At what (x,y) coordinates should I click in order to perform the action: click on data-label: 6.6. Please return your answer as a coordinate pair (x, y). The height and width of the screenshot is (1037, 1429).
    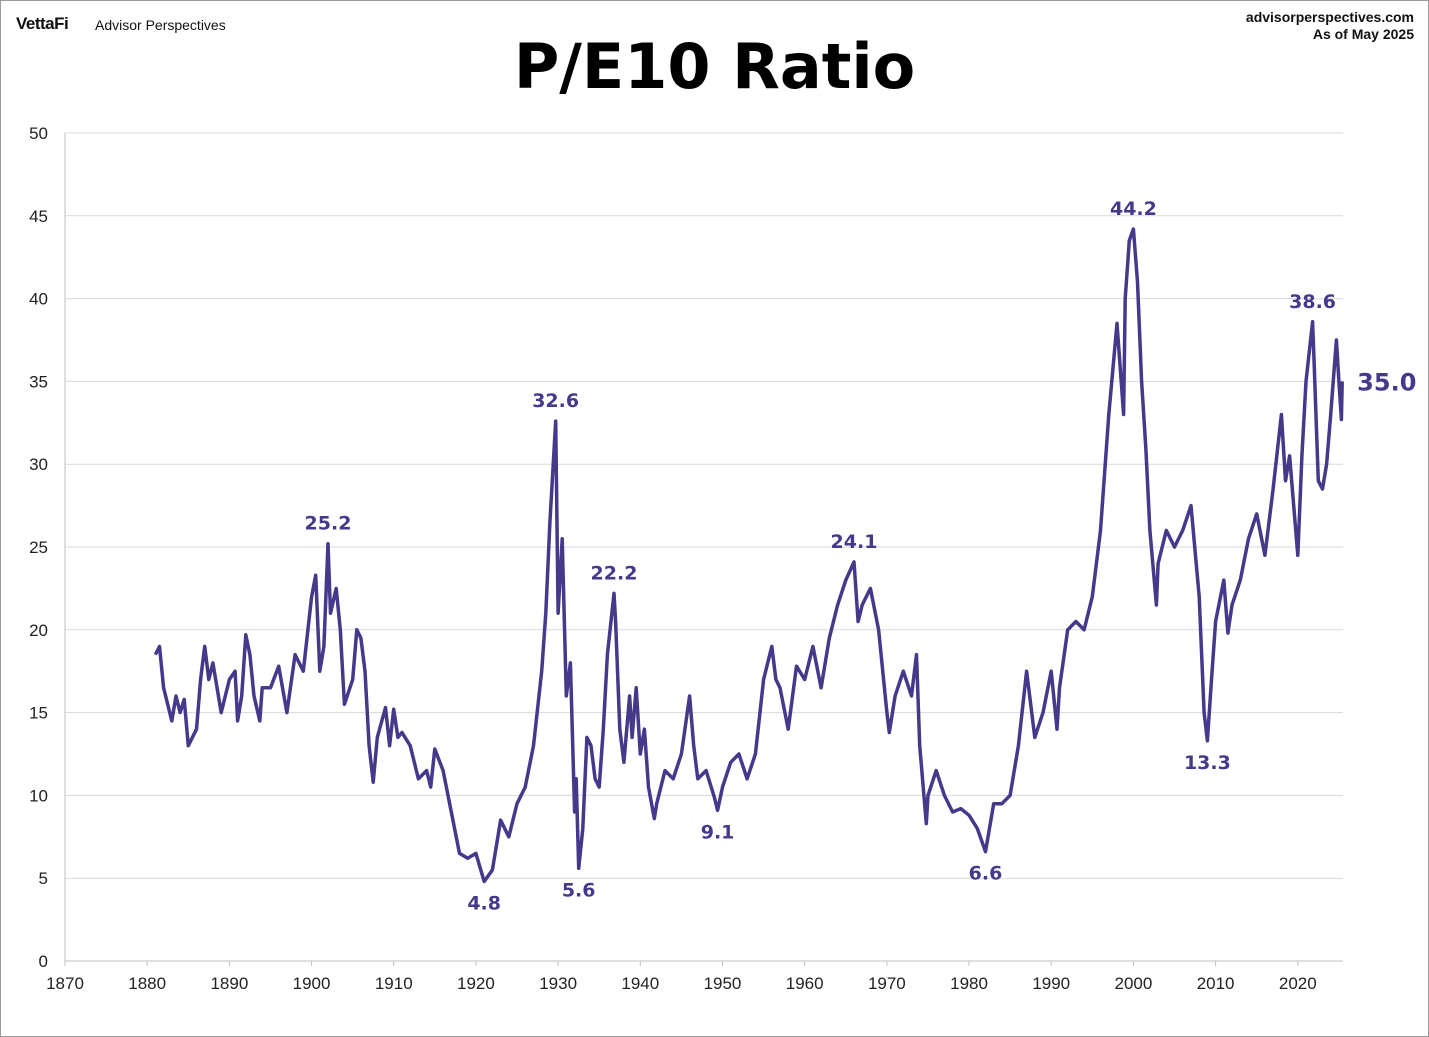
    Looking at the image, I should click on (986, 874).